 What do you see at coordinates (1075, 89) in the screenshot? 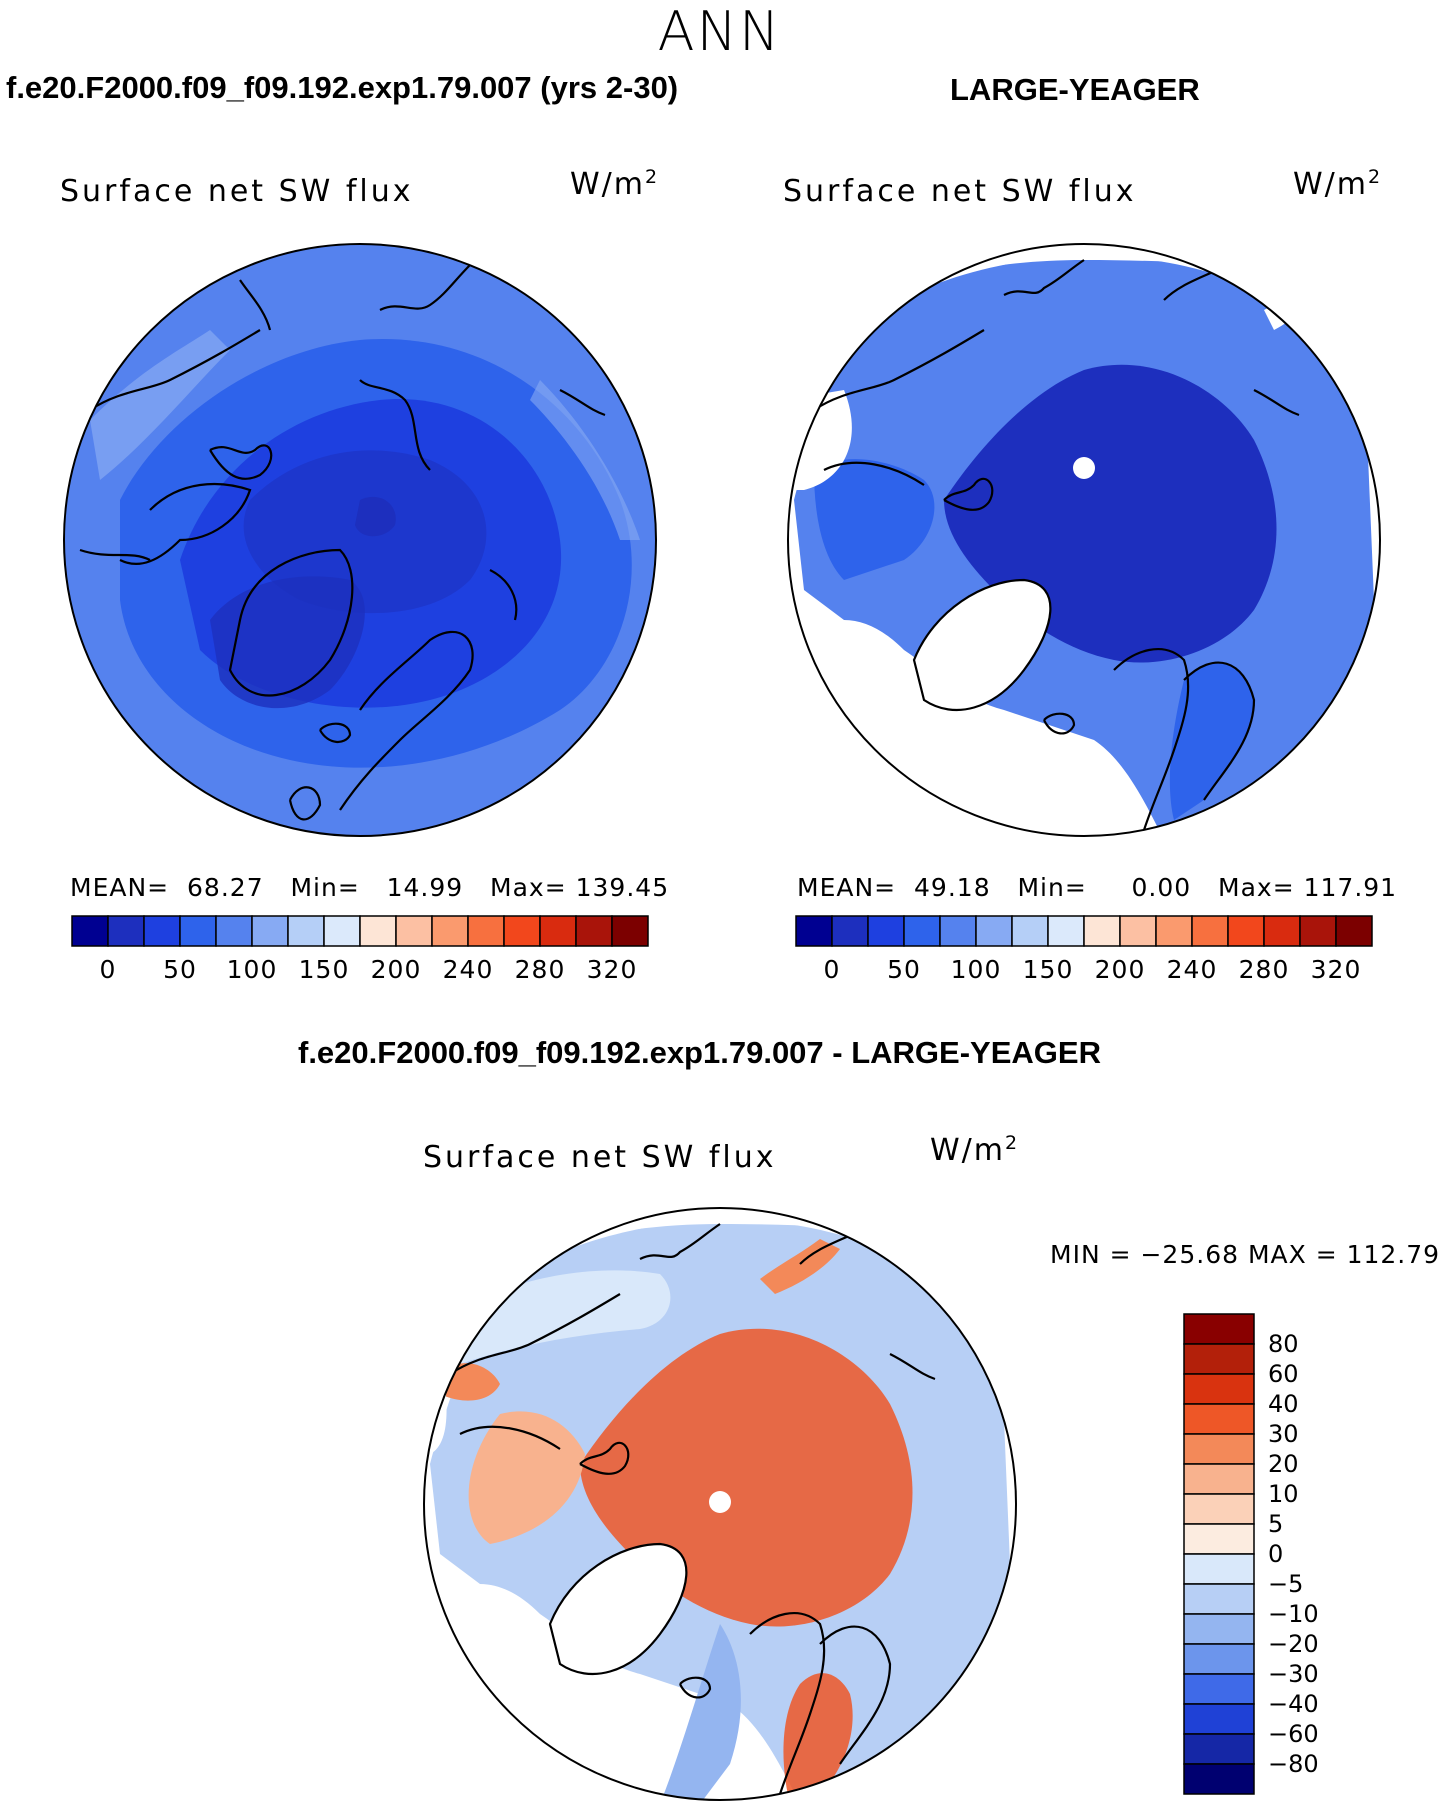
I see `panel-2-case-title: LARGE-YEAGER` at bounding box center [1075, 89].